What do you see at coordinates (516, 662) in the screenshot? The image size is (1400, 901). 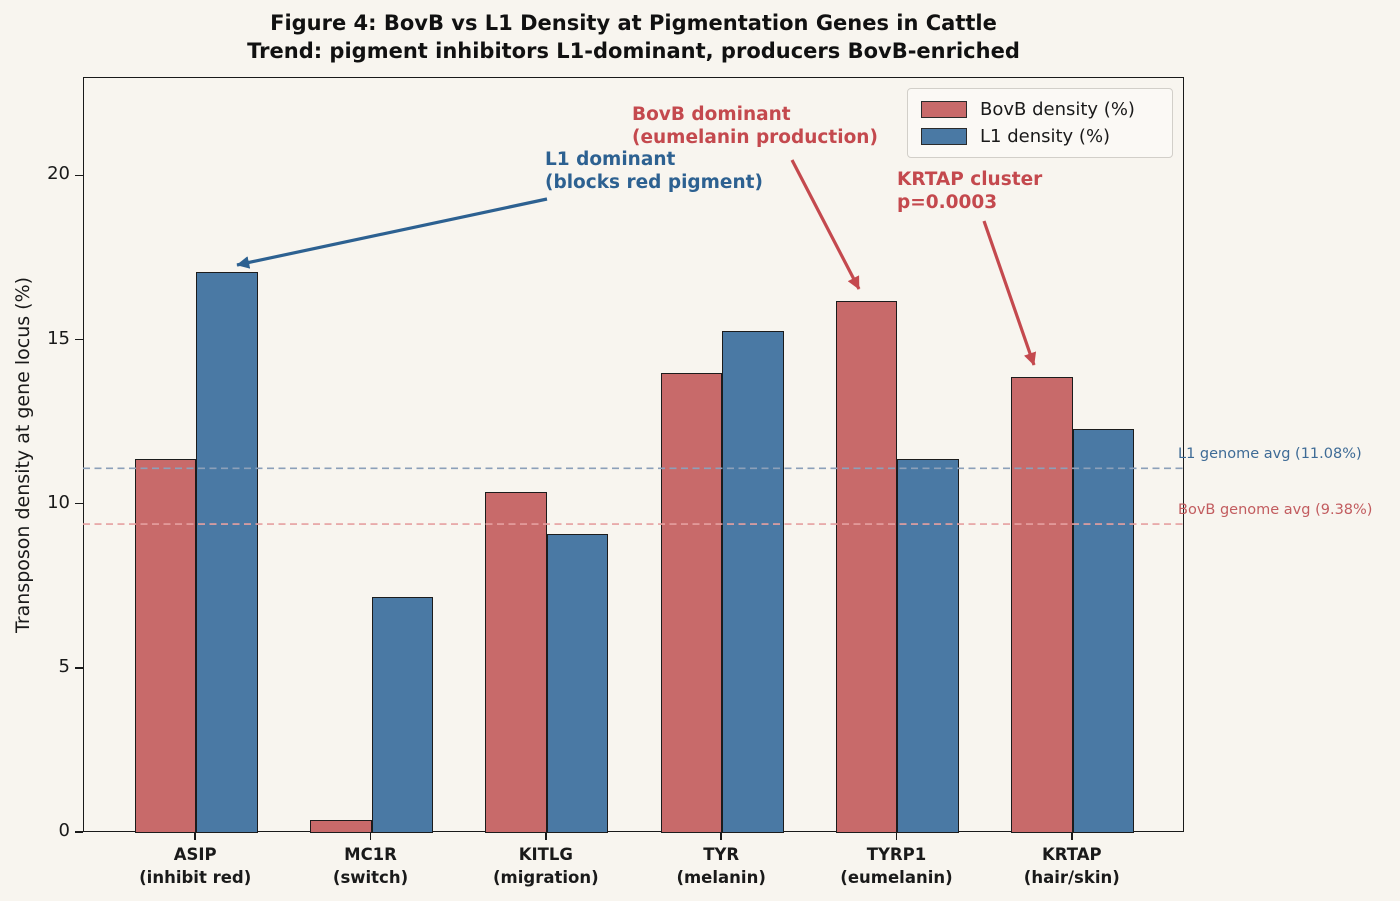 I see `bar-bovb-kitlg` at bounding box center [516, 662].